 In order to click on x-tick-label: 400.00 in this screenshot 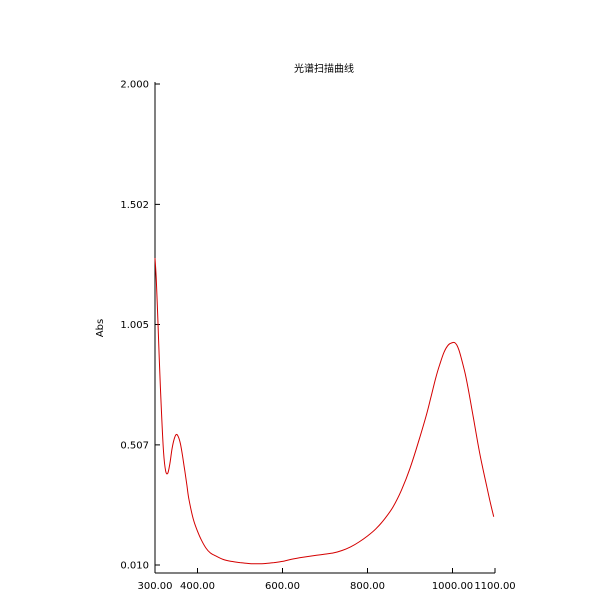, I will do `click(197, 586)`.